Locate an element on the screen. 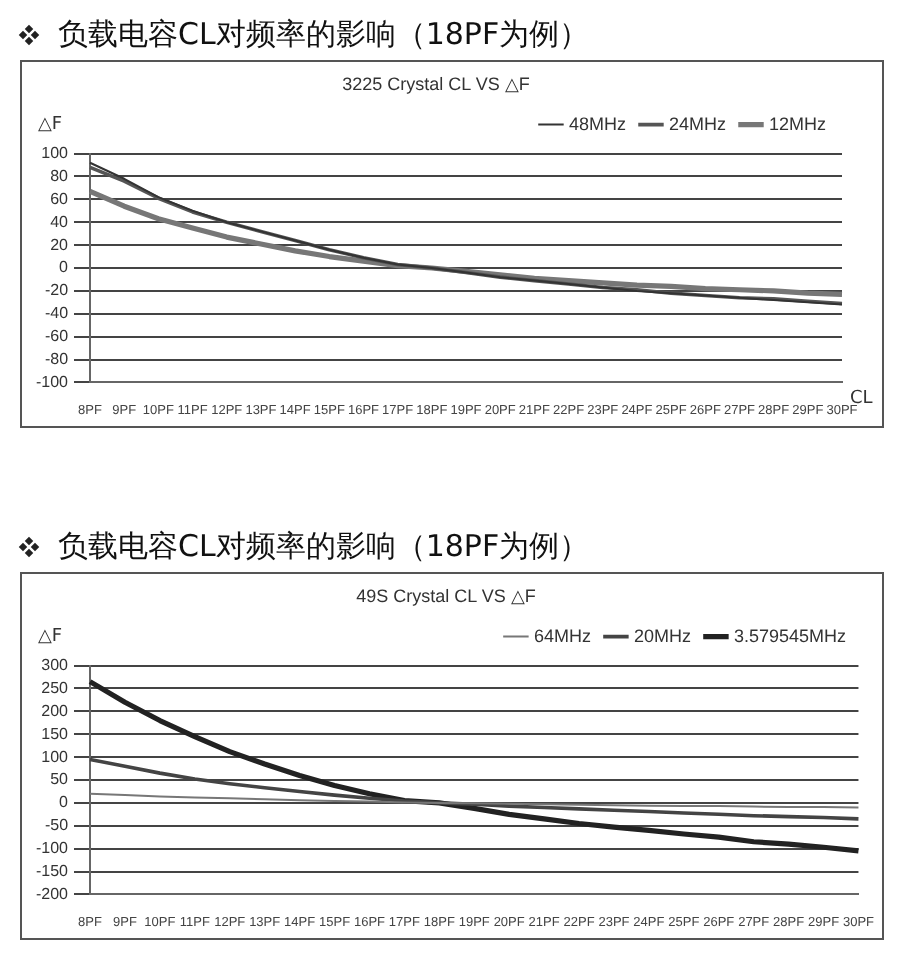 This screenshot has height=960, width=902. y-tick-label: 50 is located at coordinates (60, 779).